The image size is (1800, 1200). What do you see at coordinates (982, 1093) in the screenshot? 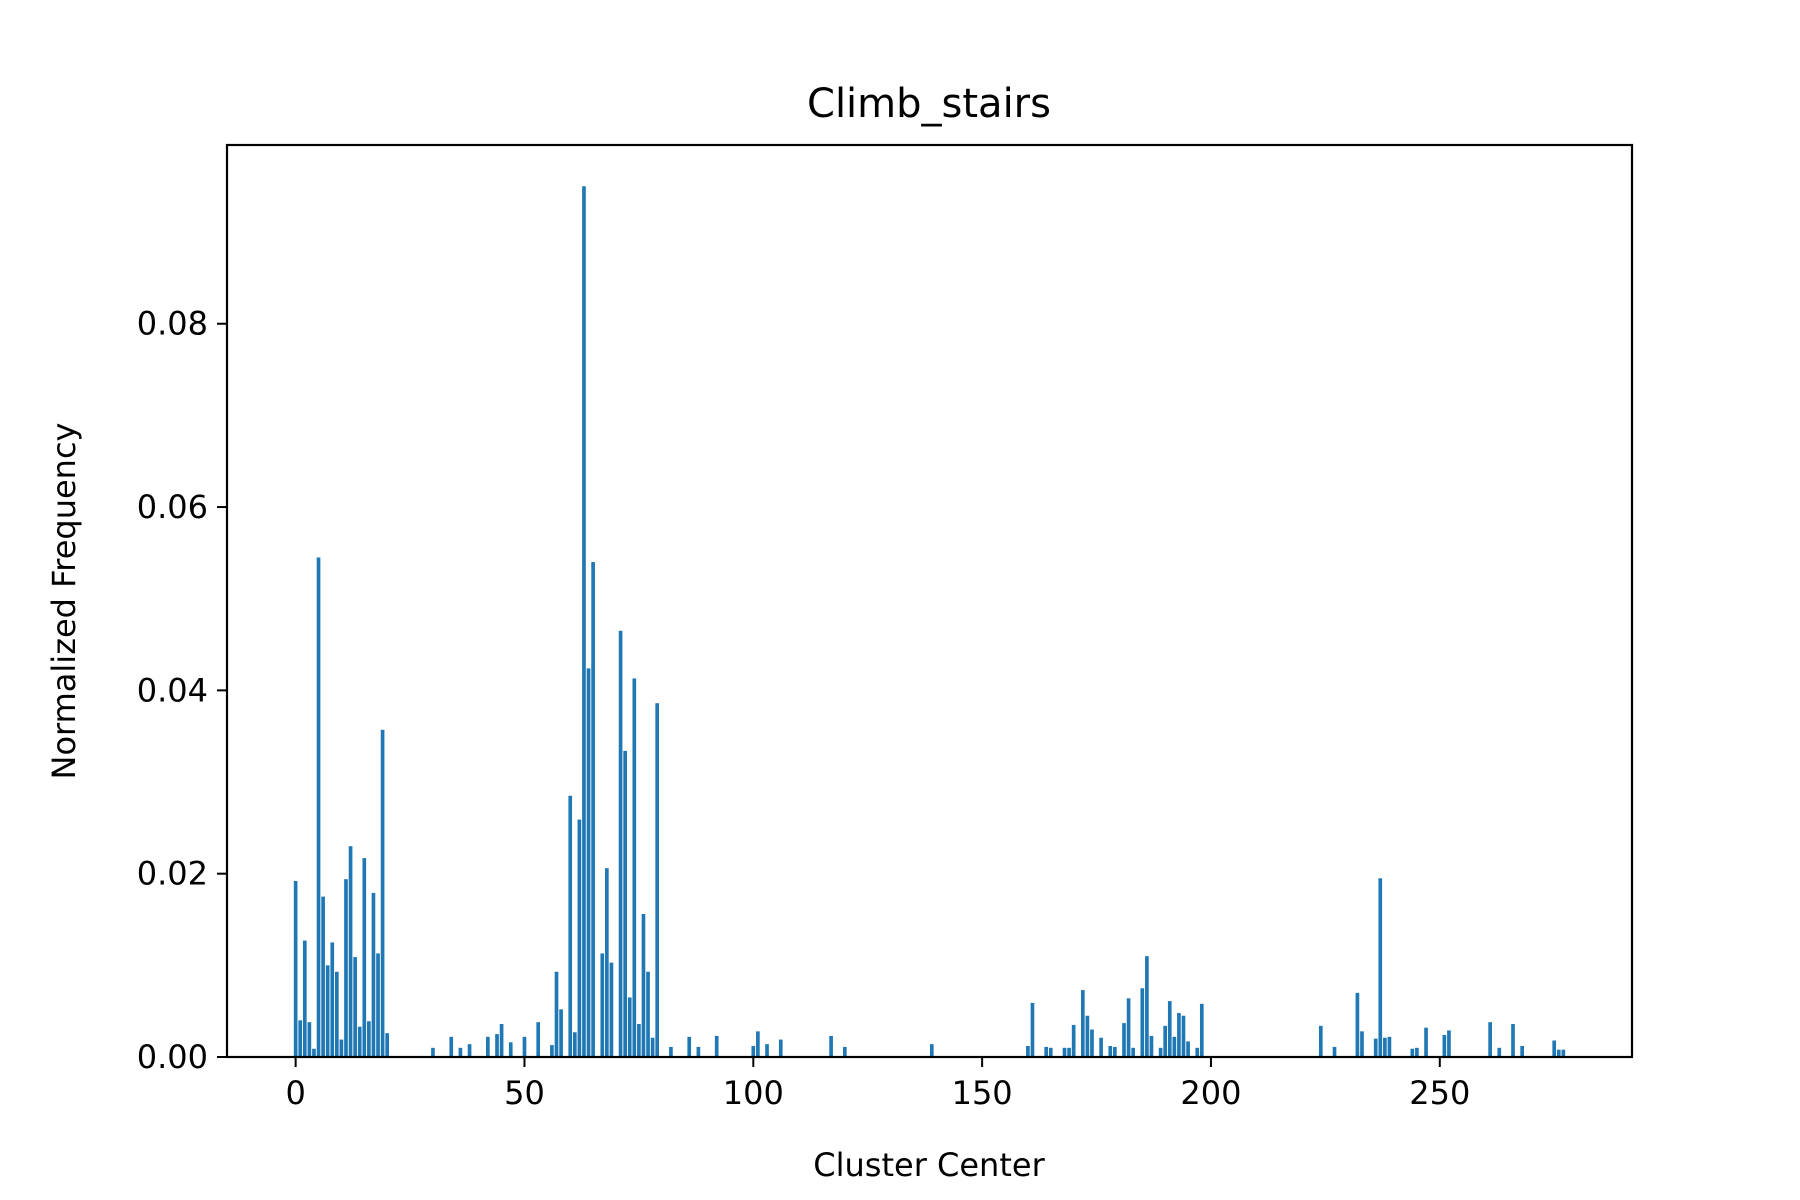
I see `x-tick-label: 150` at bounding box center [982, 1093].